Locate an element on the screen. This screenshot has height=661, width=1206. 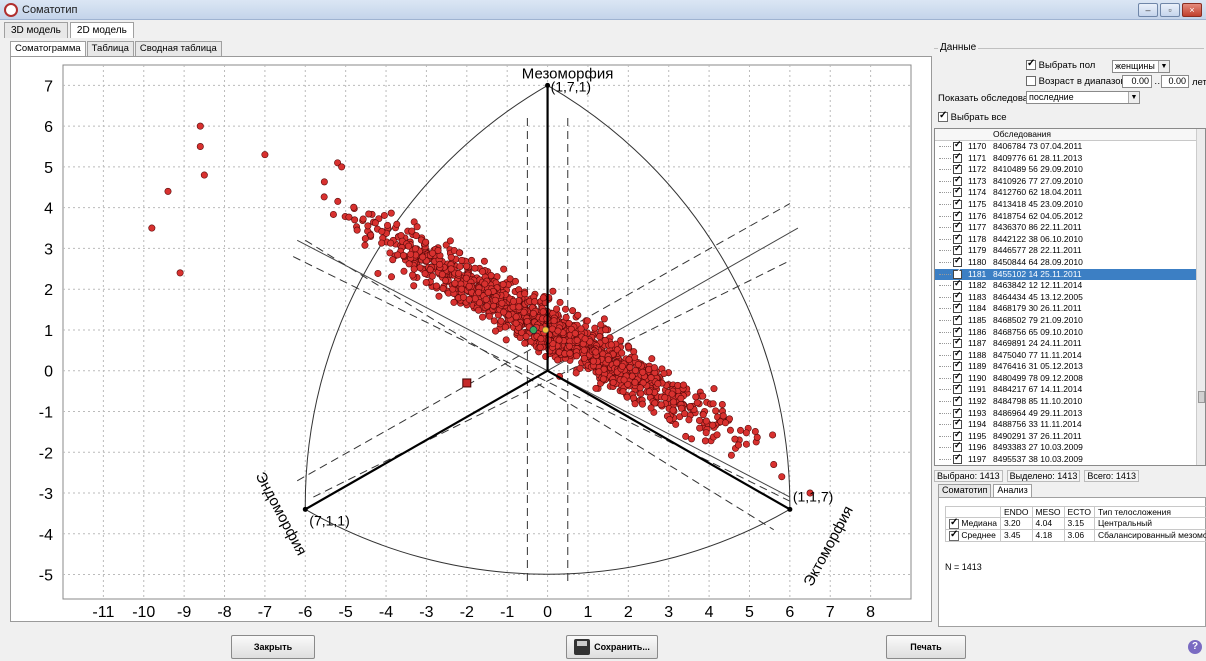
exam-list-scrollbar is located at coordinates (1200, 297).